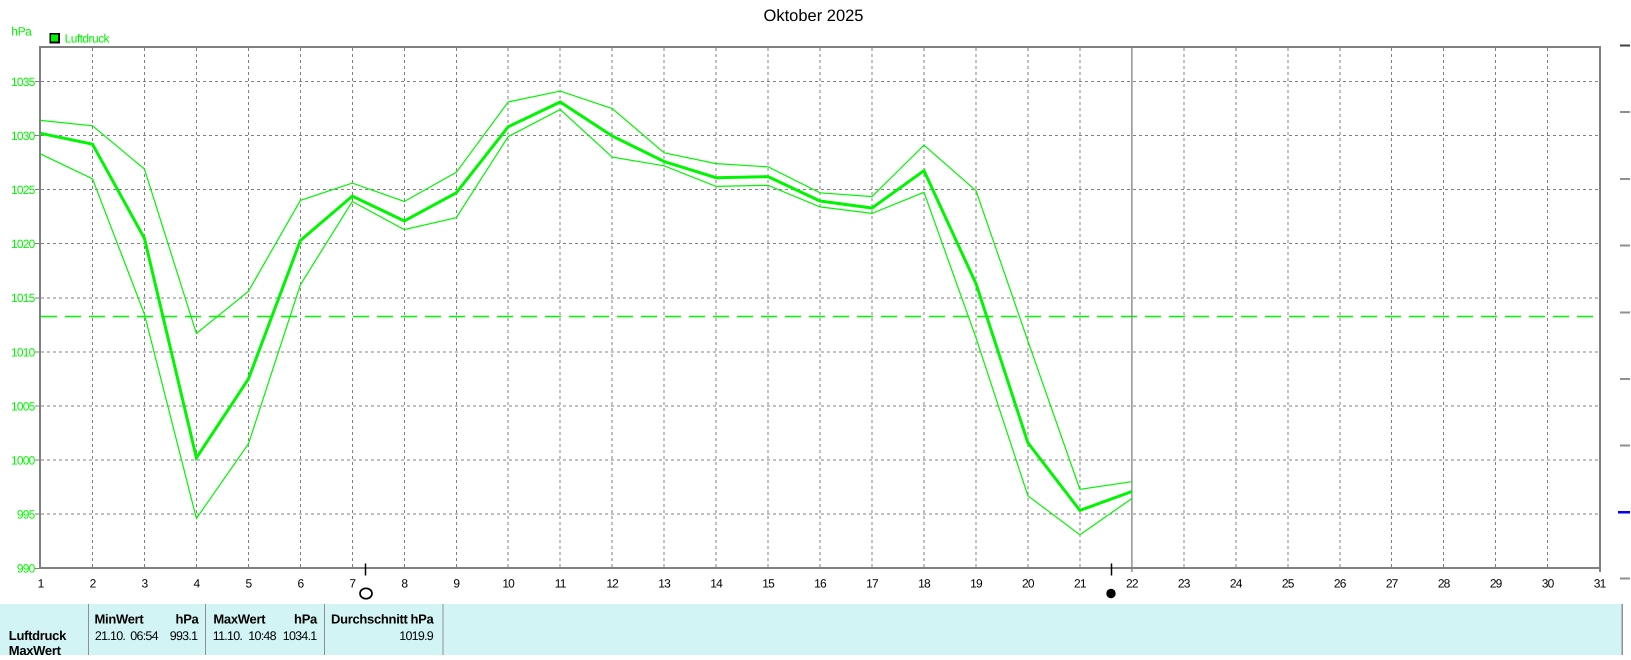 The height and width of the screenshot is (660, 1631). What do you see at coordinates (1340, 584) in the screenshot?
I see `svg-text: 26` at bounding box center [1340, 584].